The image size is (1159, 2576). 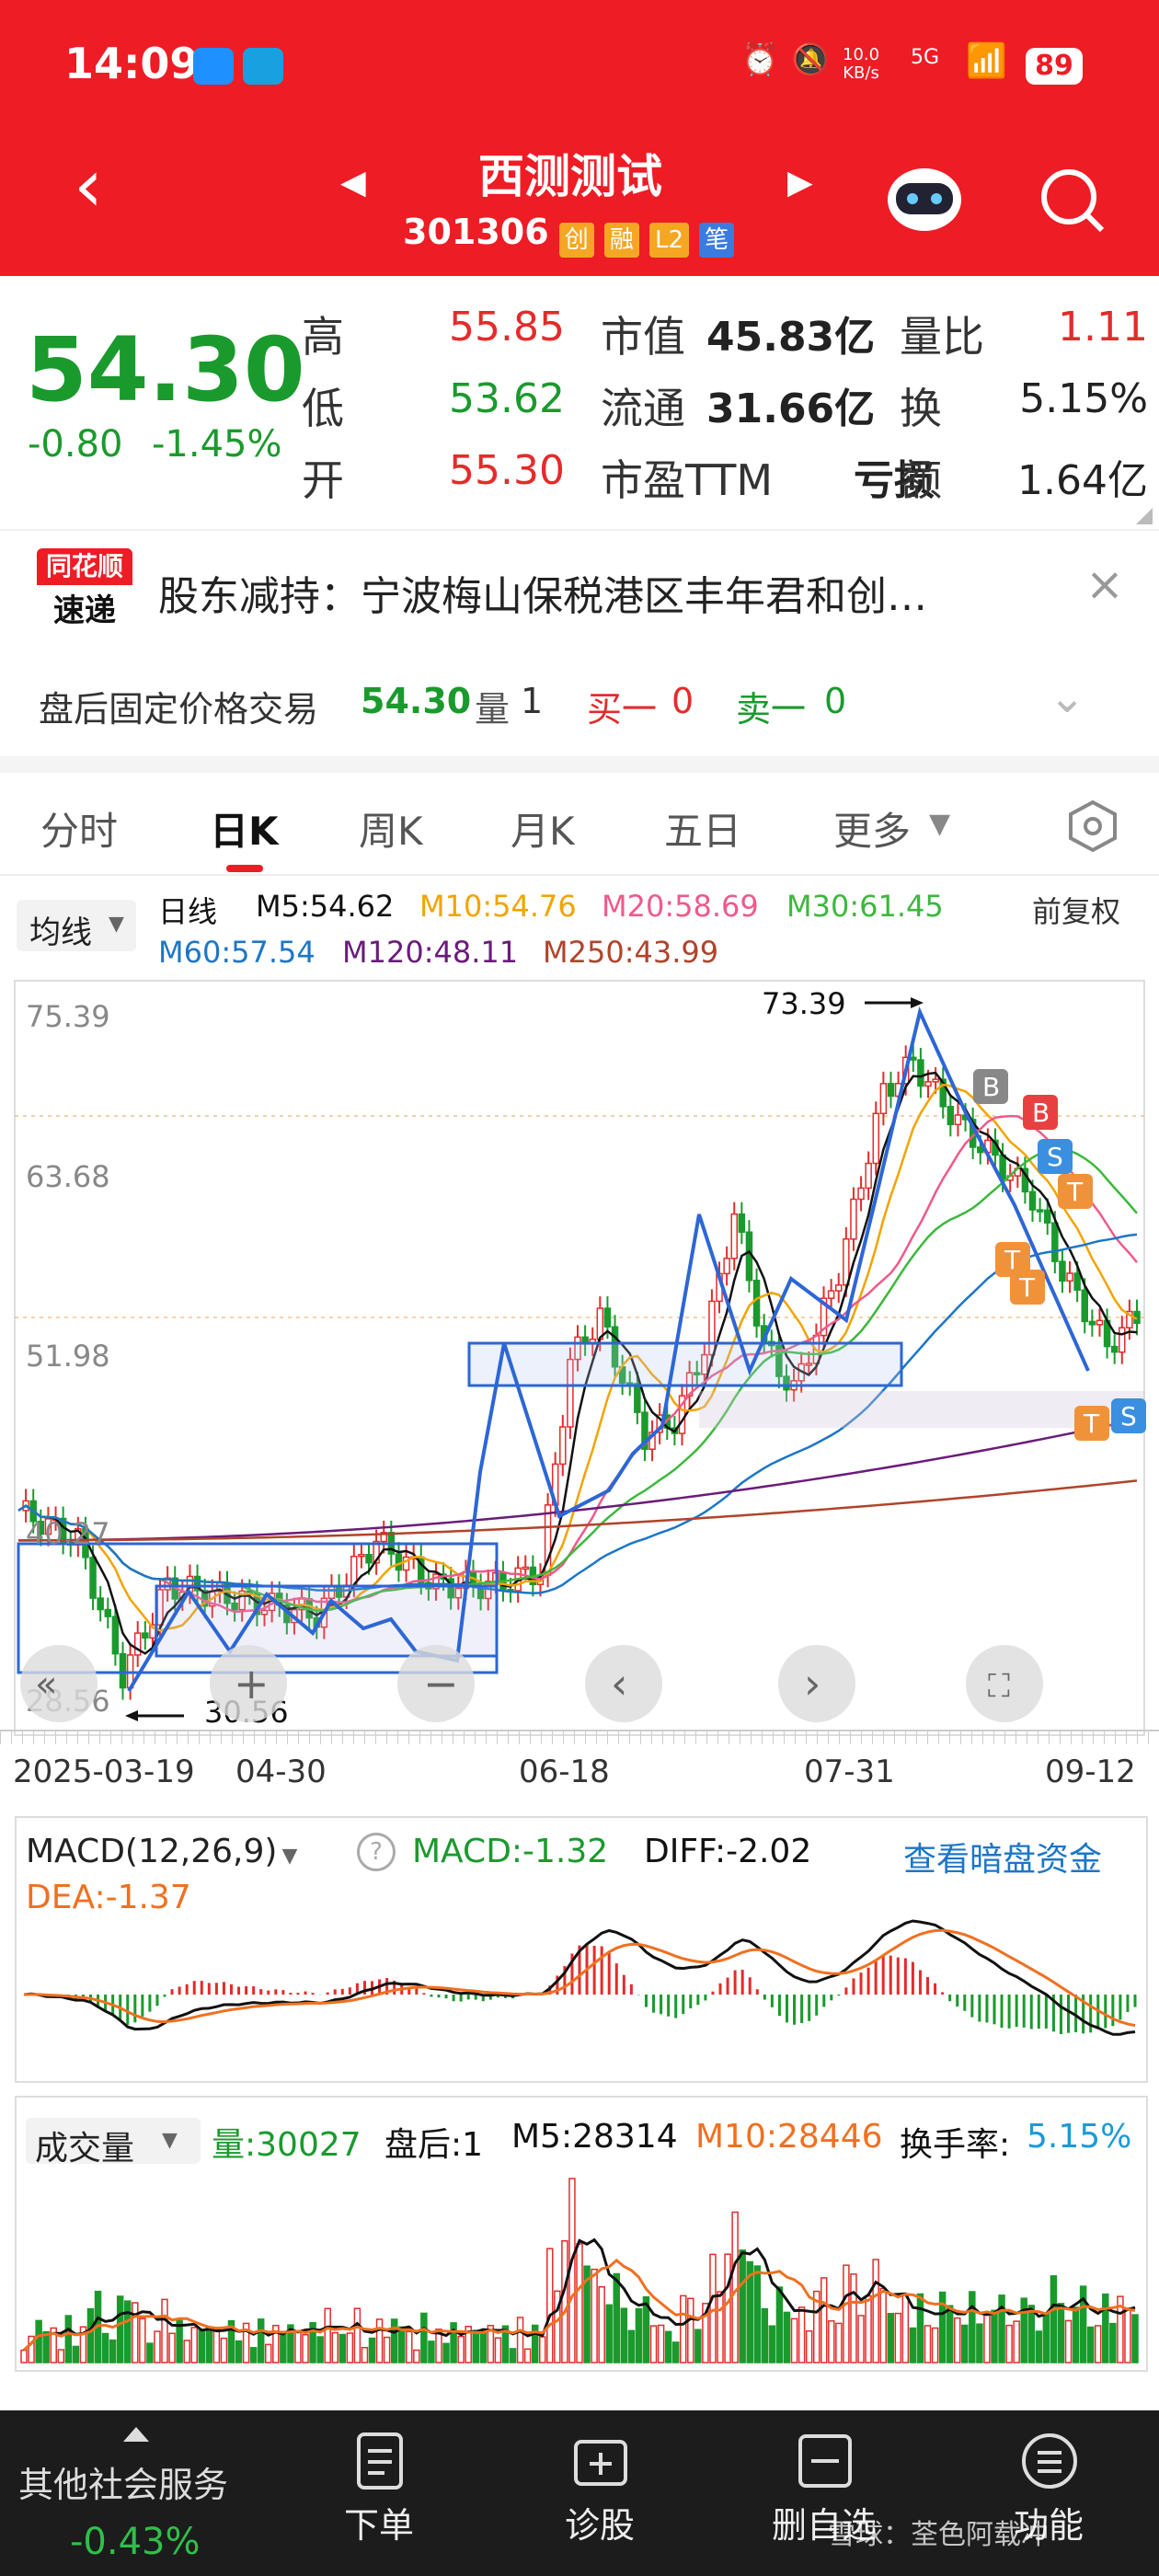 I want to click on ma-selector: 均线 ▼, so click(x=76, y=925).